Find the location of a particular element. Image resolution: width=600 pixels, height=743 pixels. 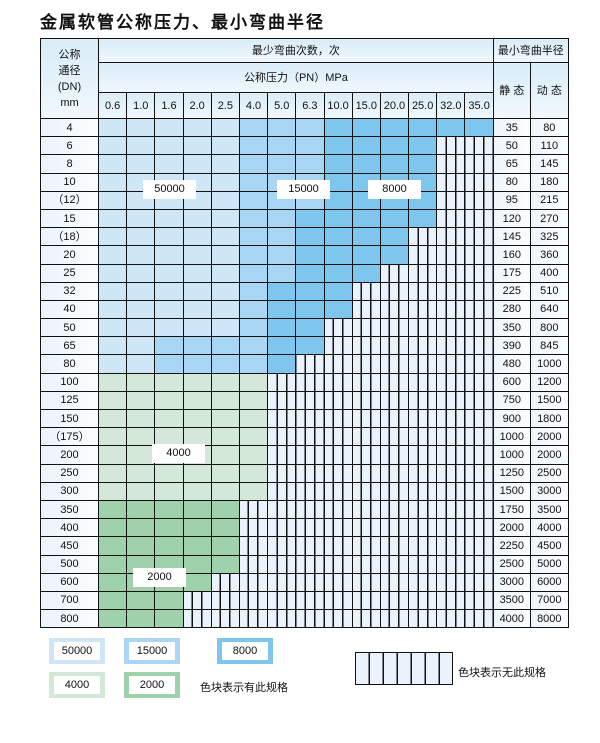

static-radius-cell: 175 is located at coordinates (511, 273).